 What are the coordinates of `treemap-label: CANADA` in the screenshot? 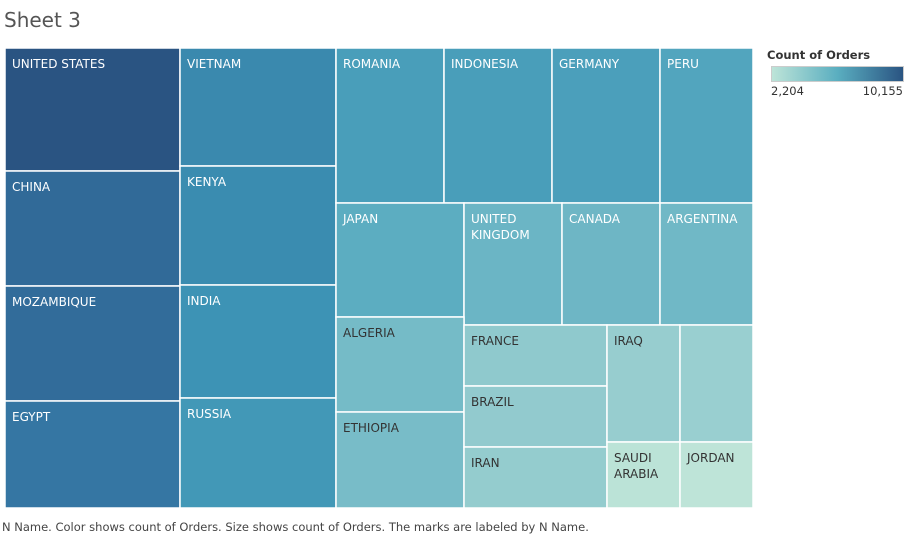 It's located at (595, 219).